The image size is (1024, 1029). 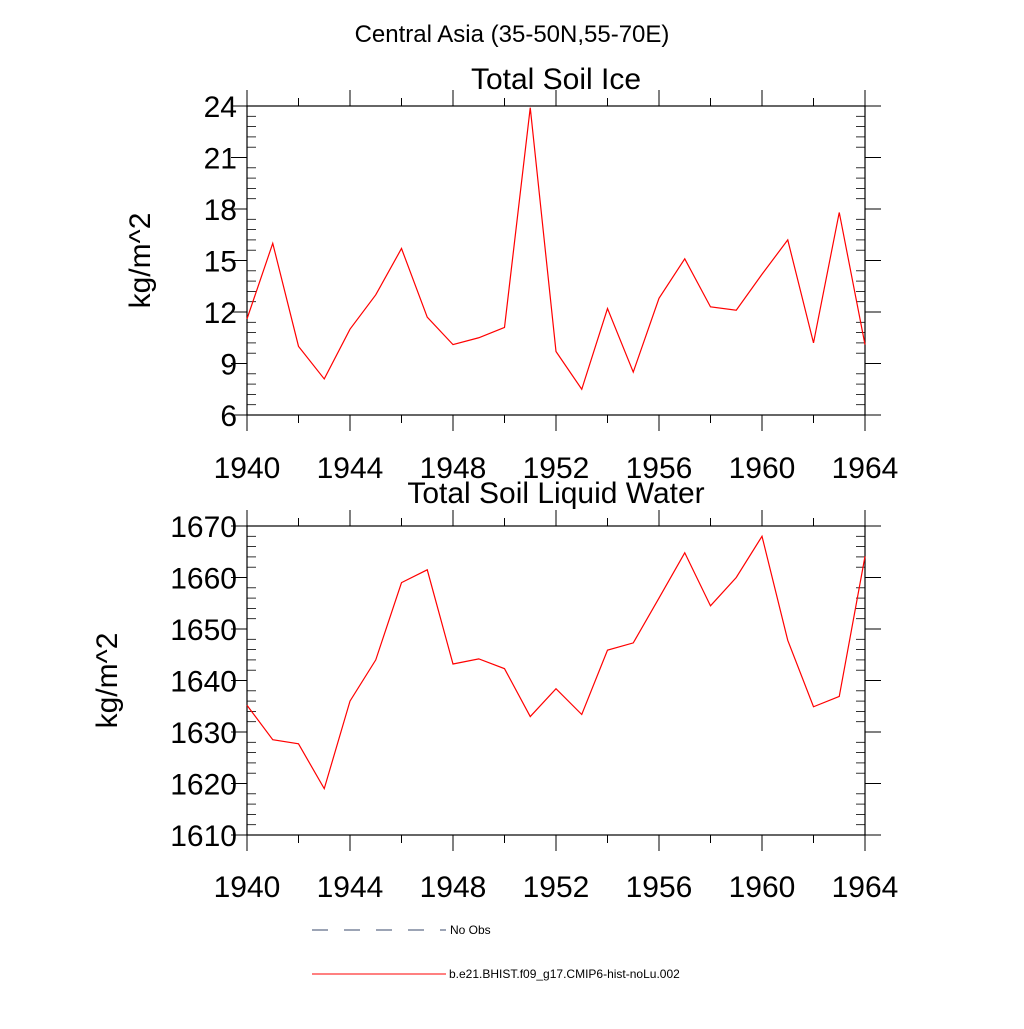 What do you see at coordinates (203, 682) in the screenshot?
I see `y-tick-label: 1640` at bounding box center [203, 682].